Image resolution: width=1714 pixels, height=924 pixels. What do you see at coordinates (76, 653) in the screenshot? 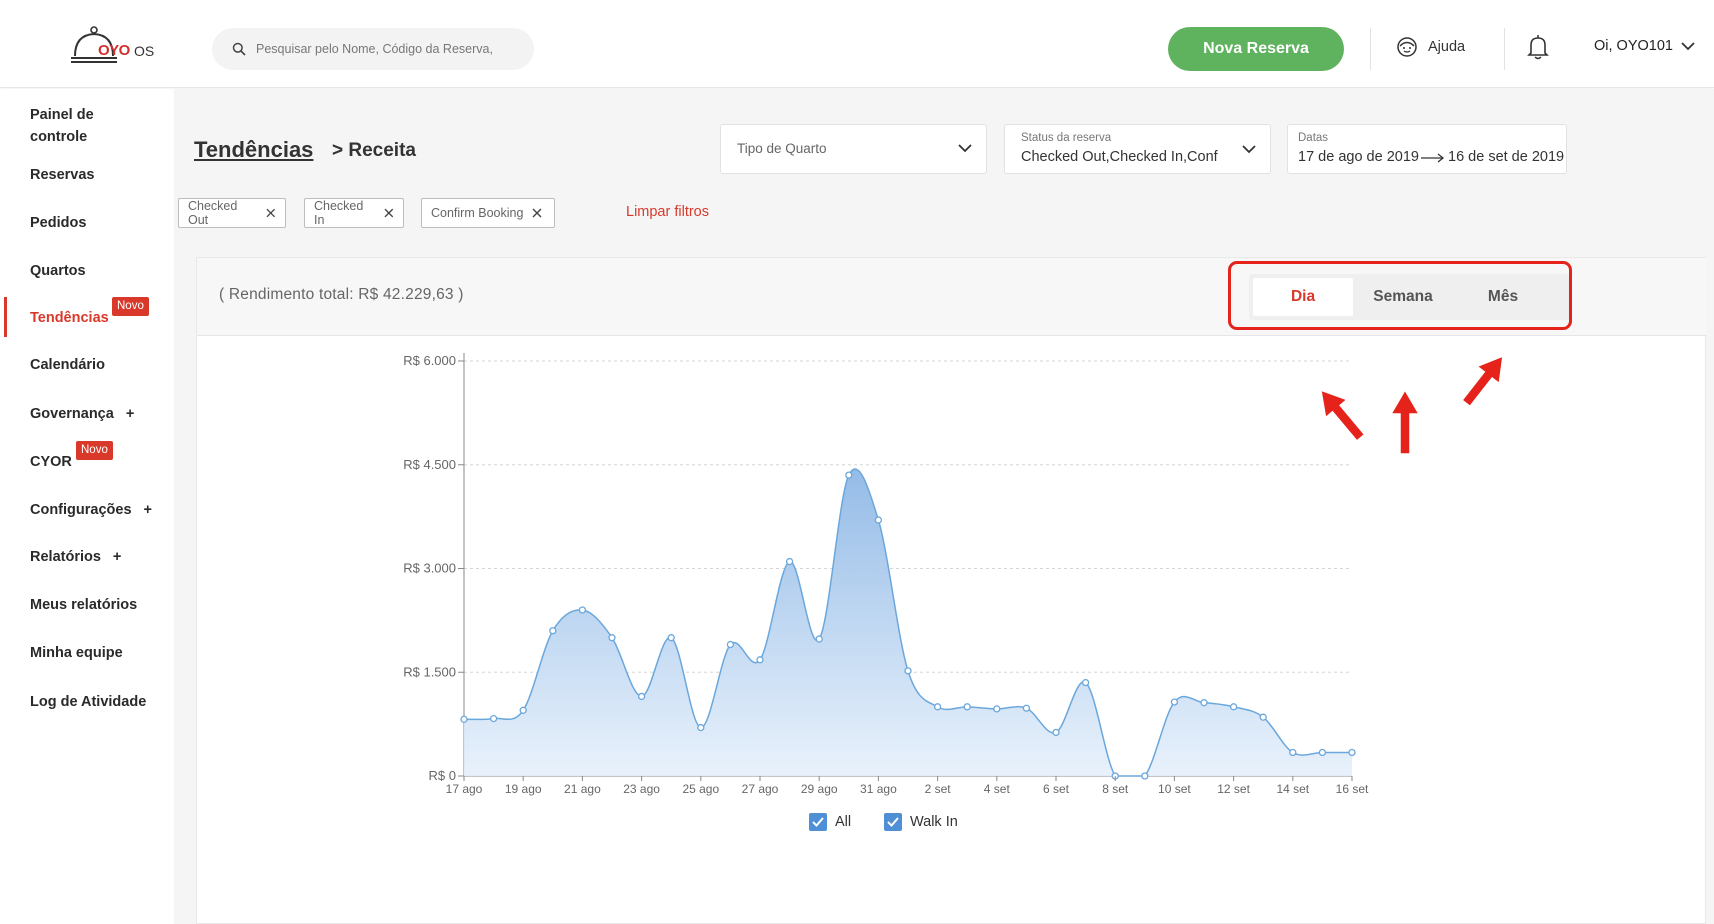
I see `sidebar-item-my-team: Minha equipe` at bounding box center [76, 653].